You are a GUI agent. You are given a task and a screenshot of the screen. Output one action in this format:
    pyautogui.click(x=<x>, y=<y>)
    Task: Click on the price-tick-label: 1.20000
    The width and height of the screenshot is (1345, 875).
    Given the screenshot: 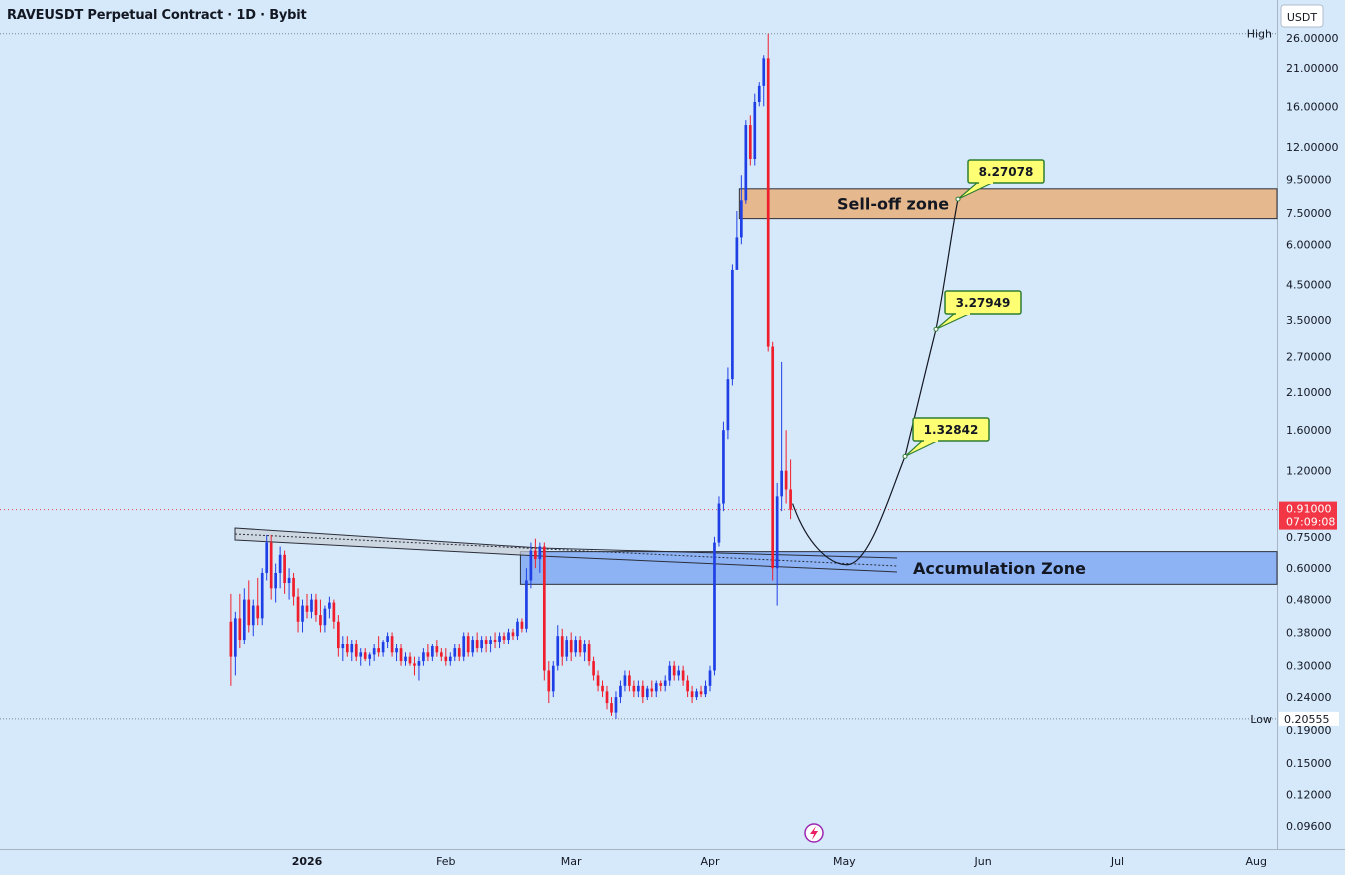 What is the action you would take?
    pyautogui.click(x=1309, y=471)
    